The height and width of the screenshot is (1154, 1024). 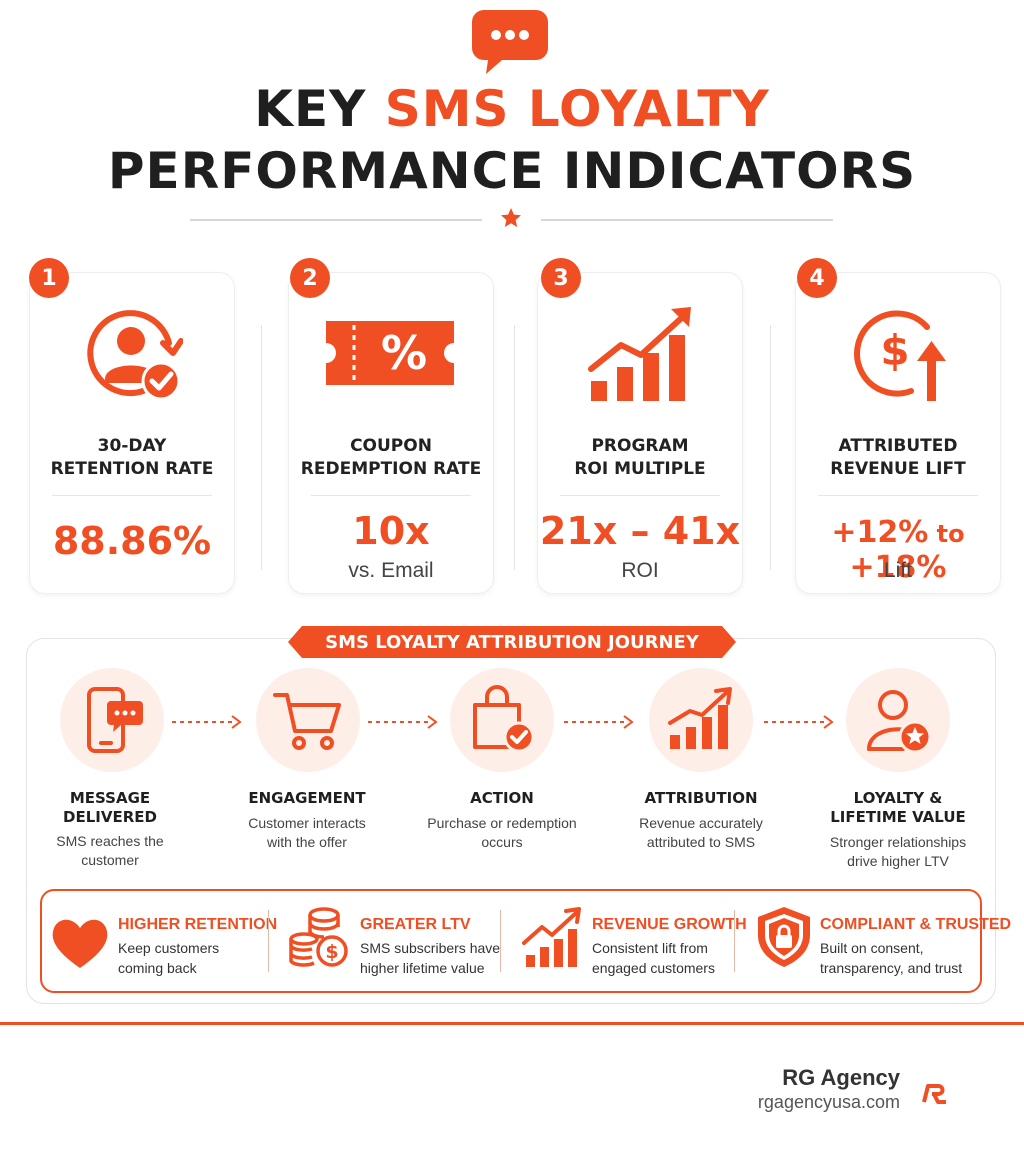 I want to click on kpi-label: ATTRIBUTED REVENUE LIFT, so click(x=898, y=457).